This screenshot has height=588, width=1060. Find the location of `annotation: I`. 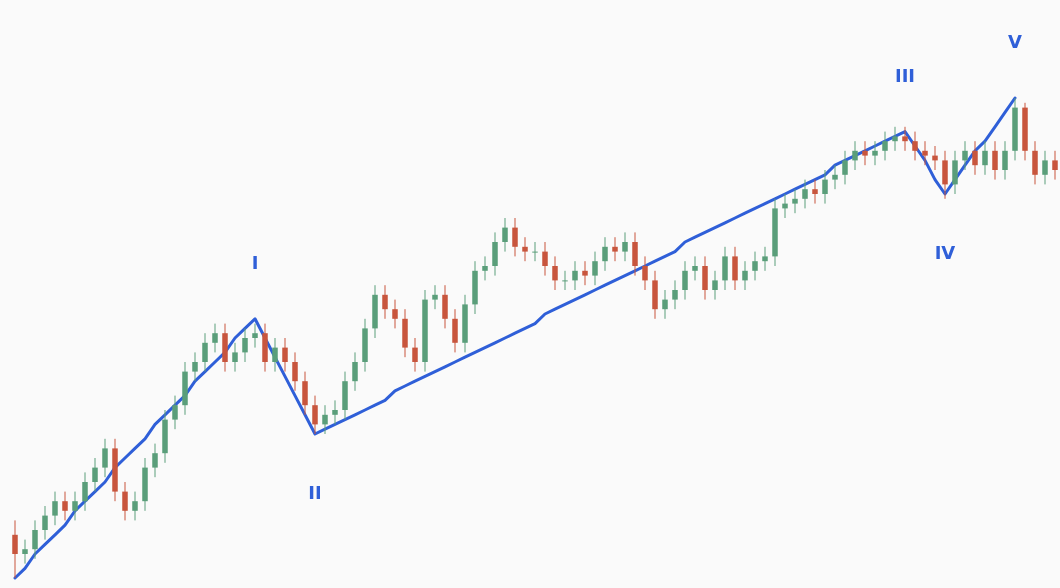

annotation: I is located at coordinates (255, 262).